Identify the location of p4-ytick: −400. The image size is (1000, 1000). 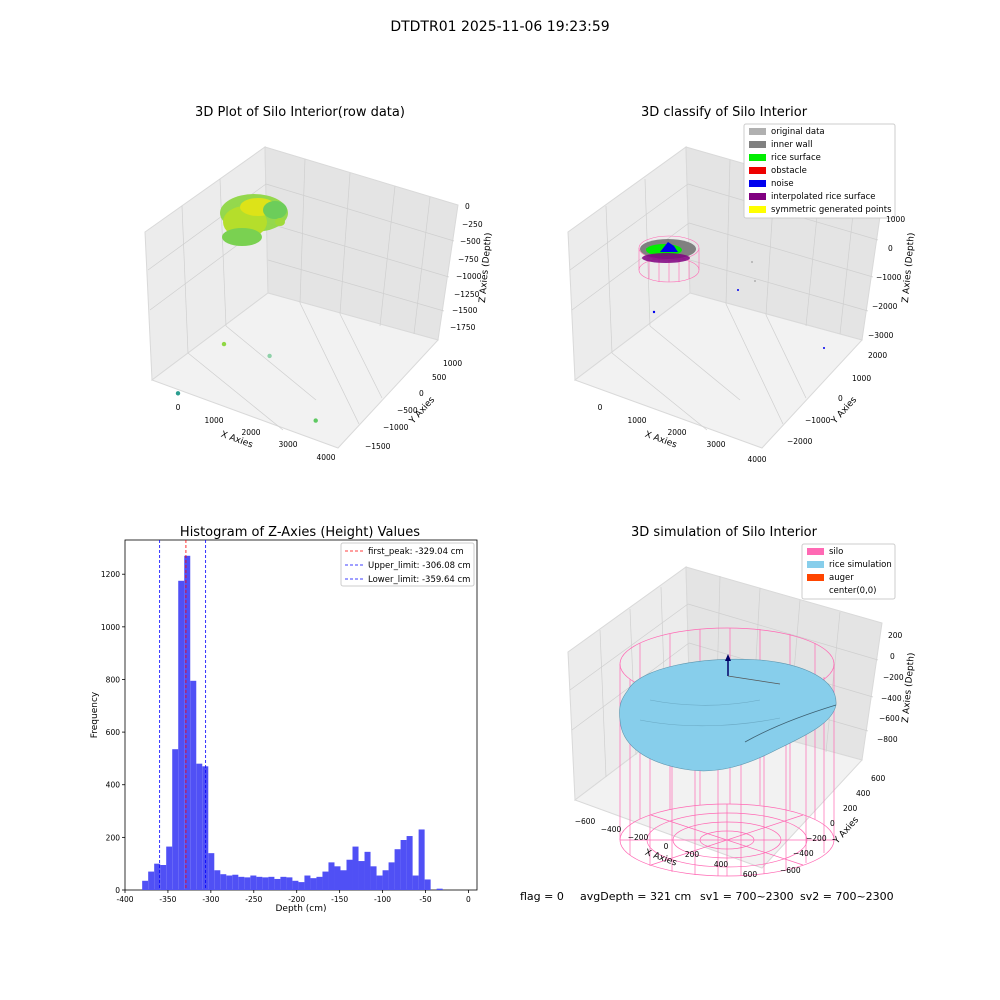
(803, 853).